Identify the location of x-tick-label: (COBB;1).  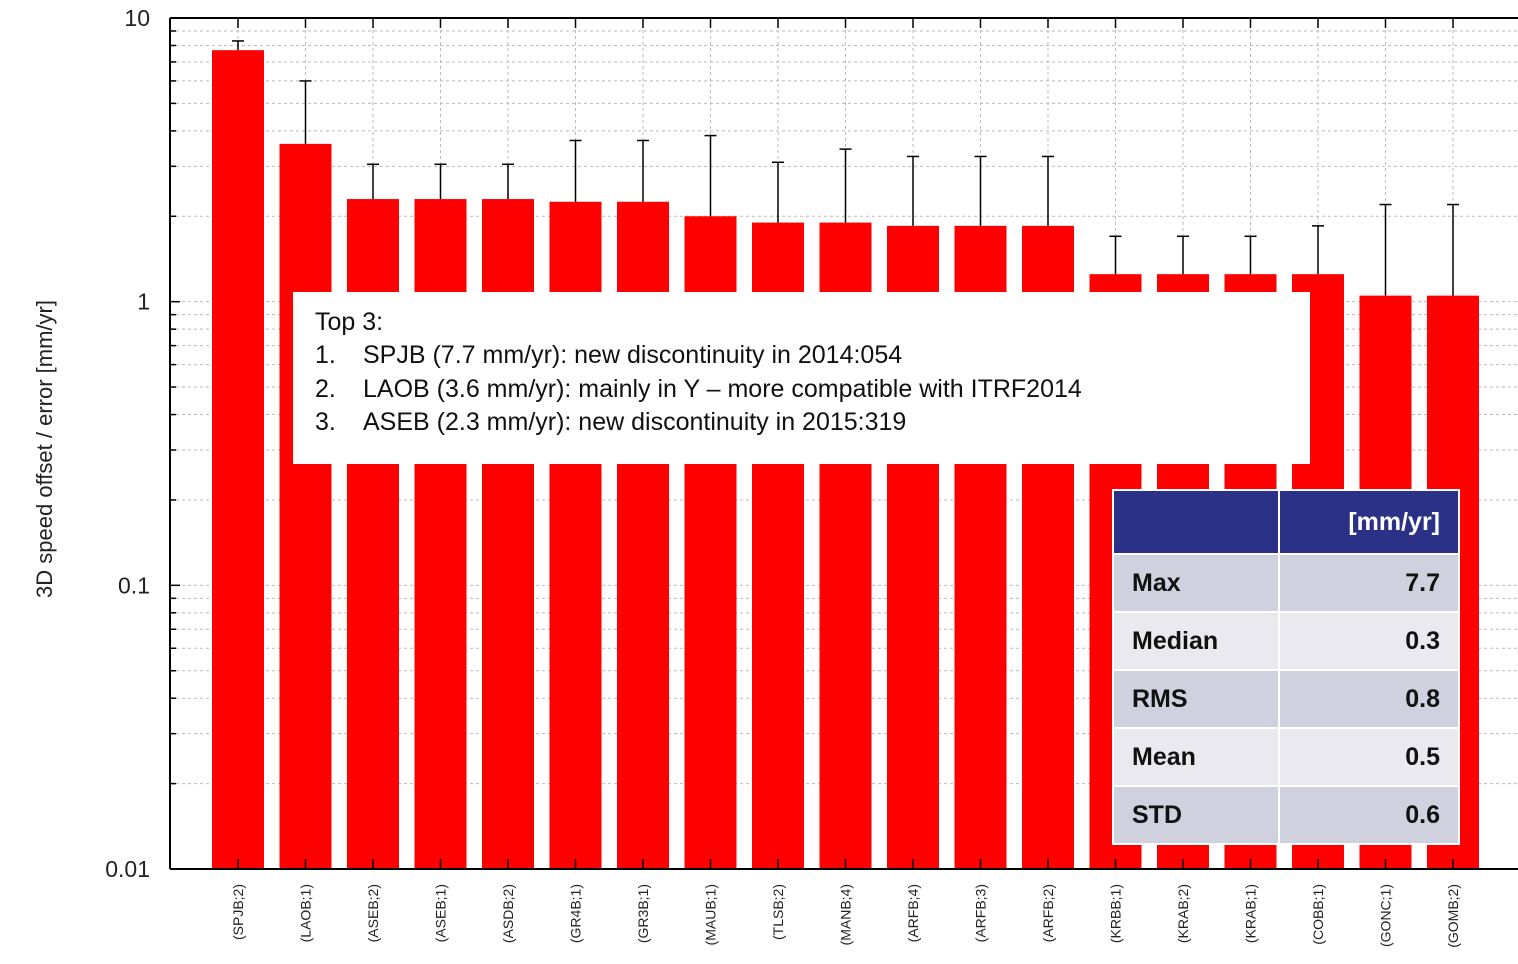
(1318, 914).